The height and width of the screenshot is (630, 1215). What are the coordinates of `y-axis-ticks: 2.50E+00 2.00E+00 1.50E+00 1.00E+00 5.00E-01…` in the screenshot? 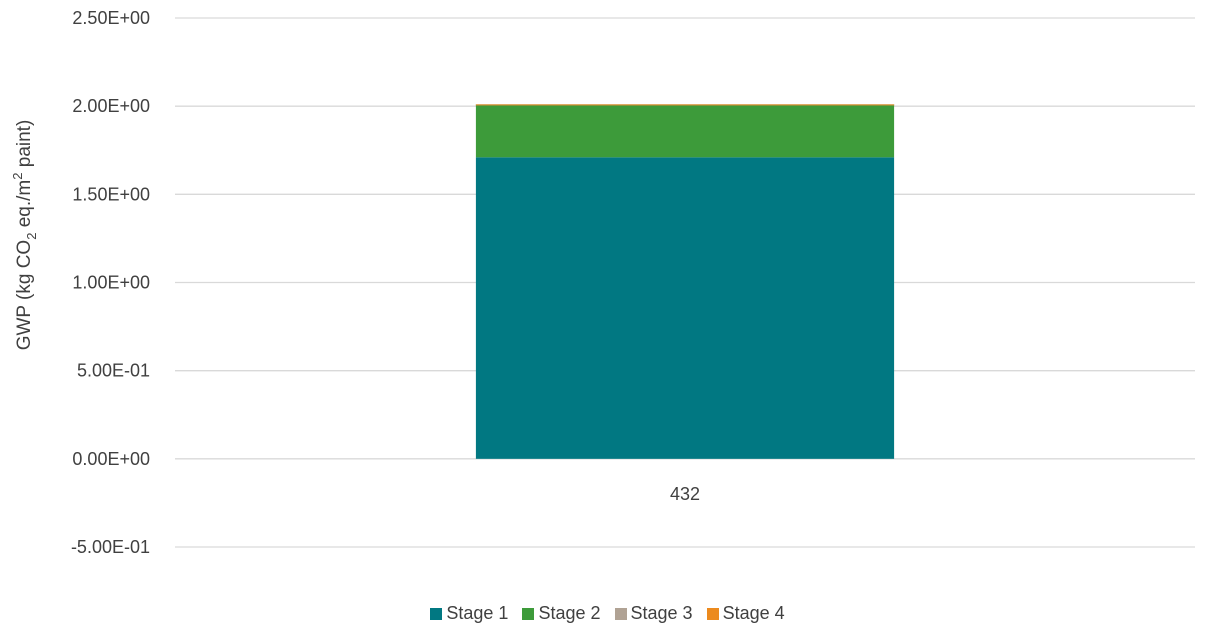 It's located at (110, 282).